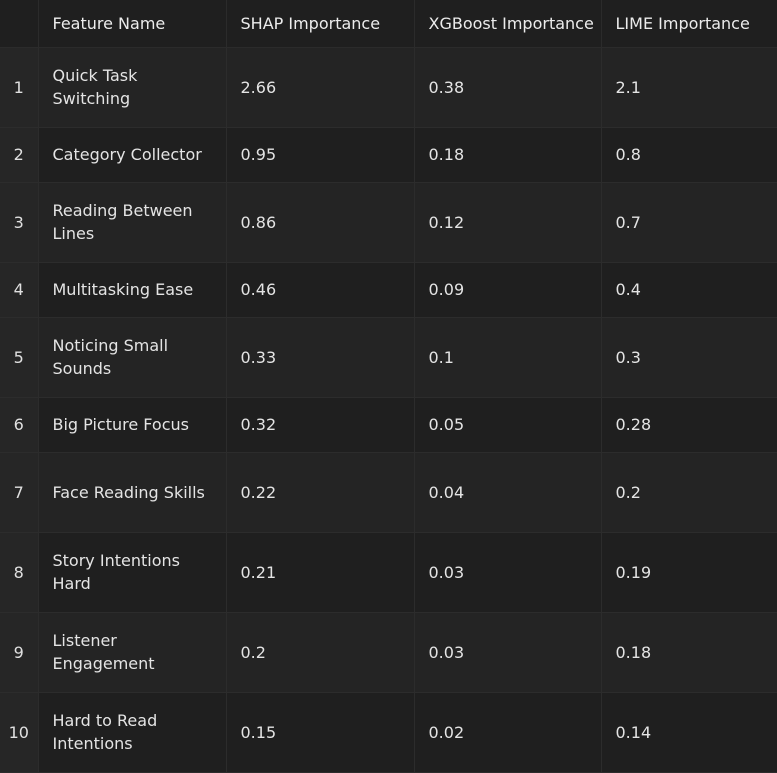 The width and height of the screenshot is (777, 773). I want to click on shap-importance-cell: 0.32, so click(320, 425).